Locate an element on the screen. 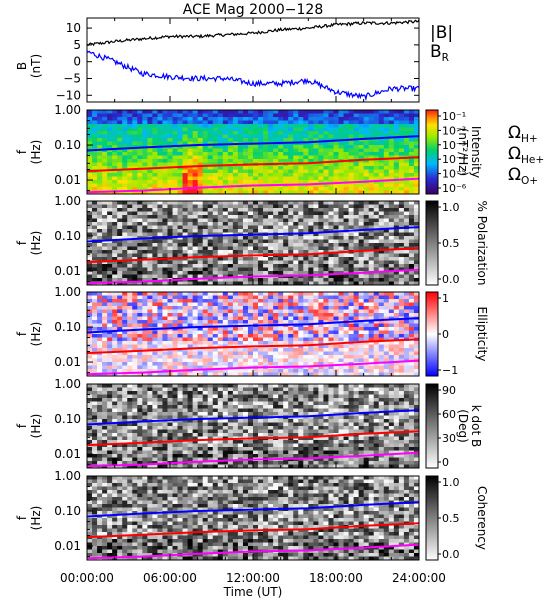 The image size is (550, 600). freq-ylabel: f is located at coordinates (22, 151).